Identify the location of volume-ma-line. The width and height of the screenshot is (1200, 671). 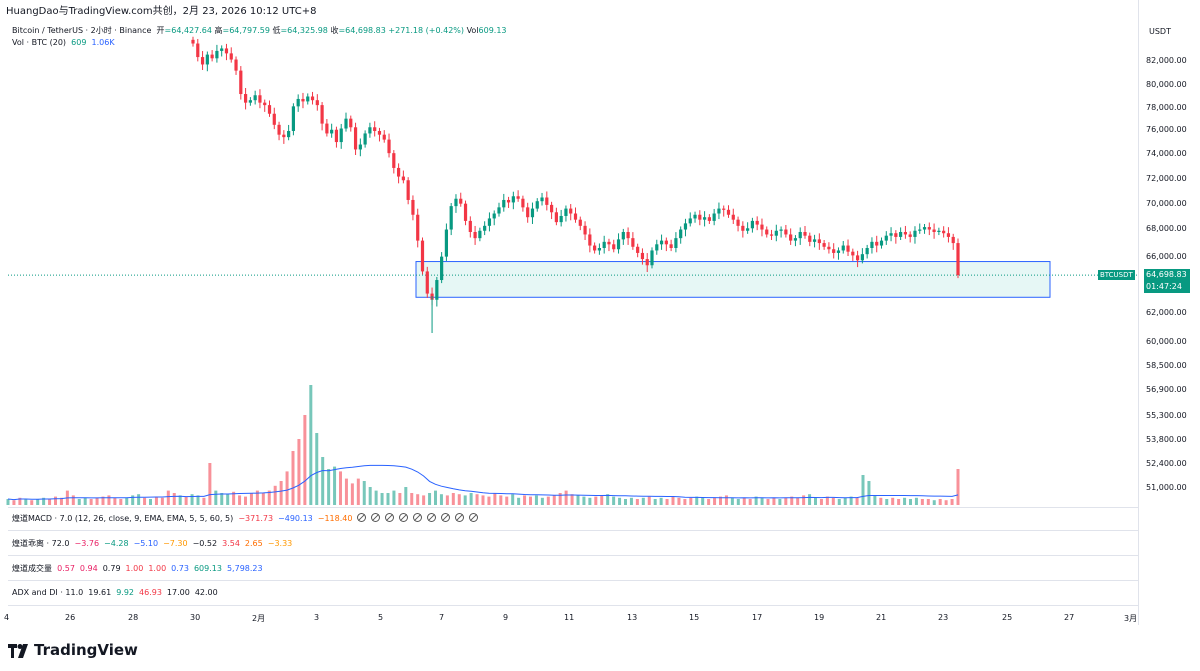
(483, 482).